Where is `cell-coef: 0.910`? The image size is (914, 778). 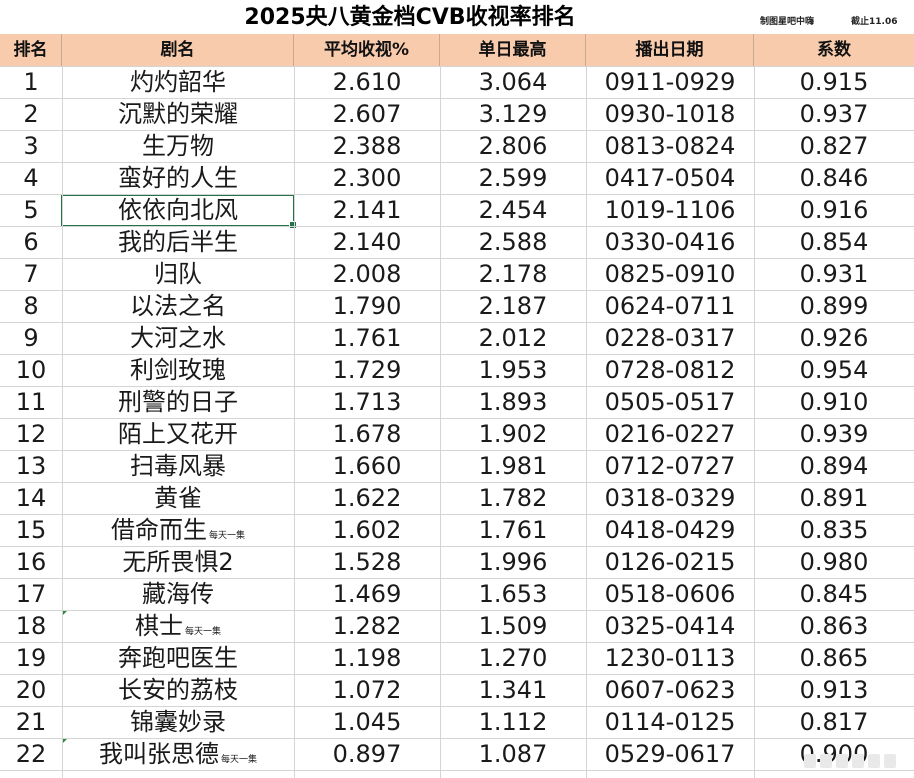 cell-coef: 0.910 is located at coordinates (834, 402).